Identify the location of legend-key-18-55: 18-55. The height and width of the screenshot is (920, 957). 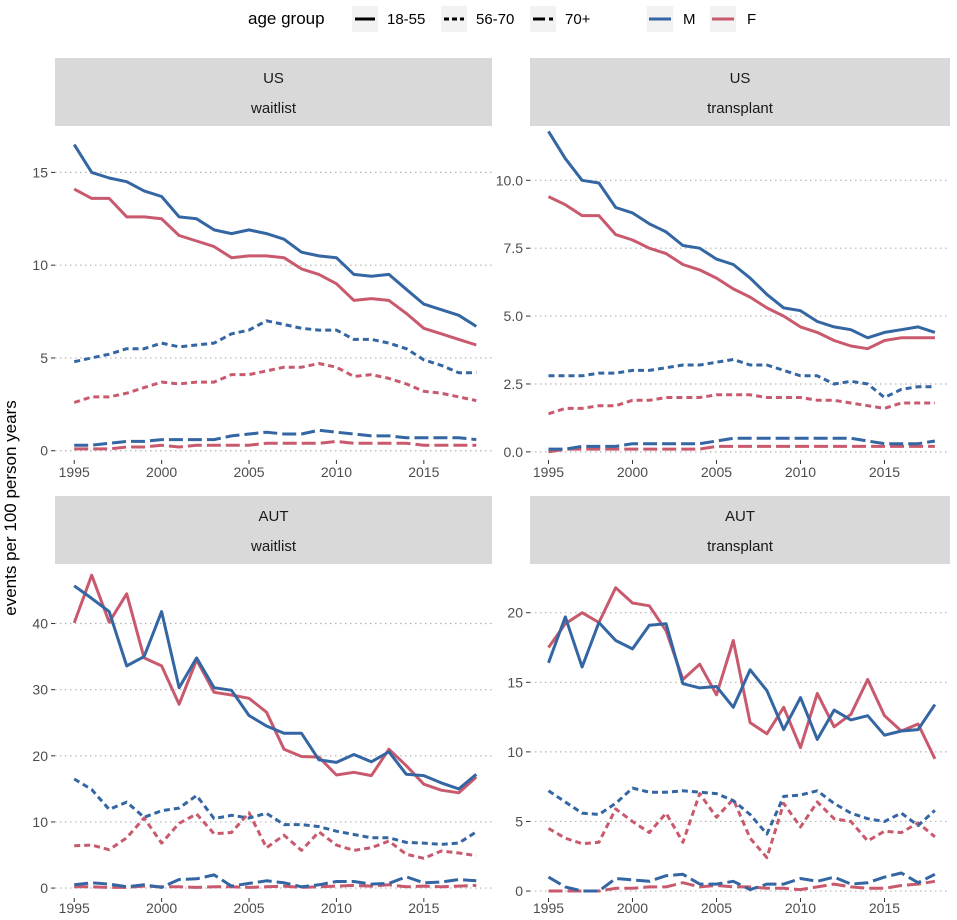
(388, 19).